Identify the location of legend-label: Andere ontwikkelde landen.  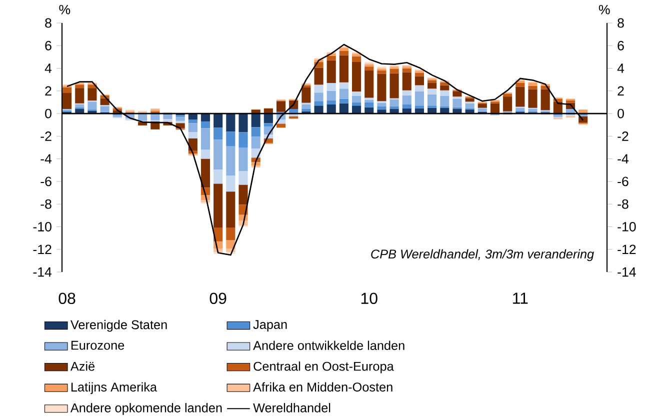
(328, 345).